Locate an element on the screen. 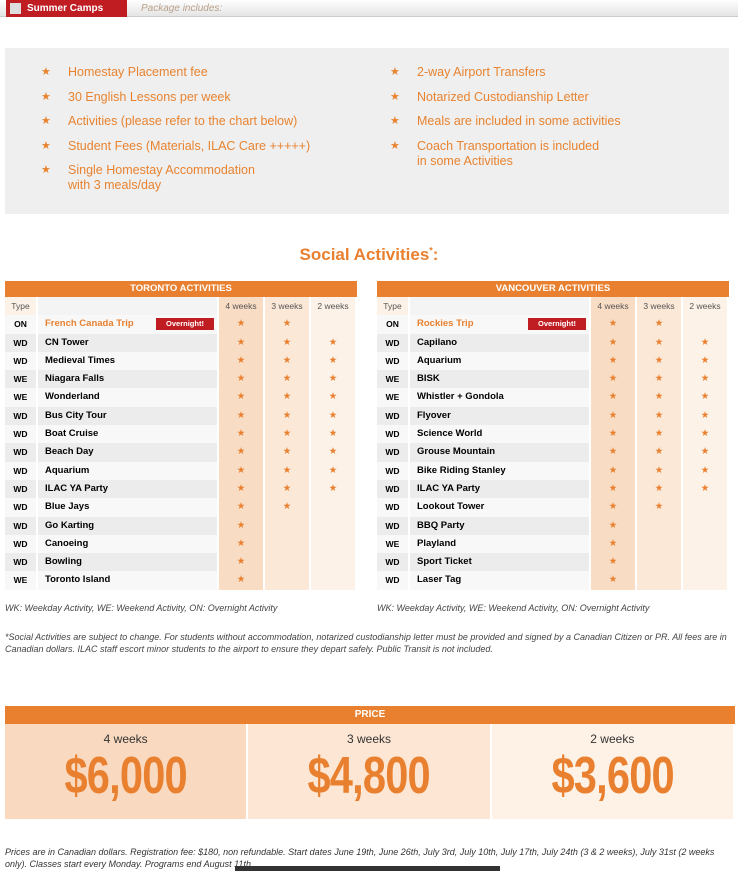 The width and height of the screenshot is (738, 871). header-row: Type 4 weeks 3 weeks 2 weeks is located at coordinates (181, 306).